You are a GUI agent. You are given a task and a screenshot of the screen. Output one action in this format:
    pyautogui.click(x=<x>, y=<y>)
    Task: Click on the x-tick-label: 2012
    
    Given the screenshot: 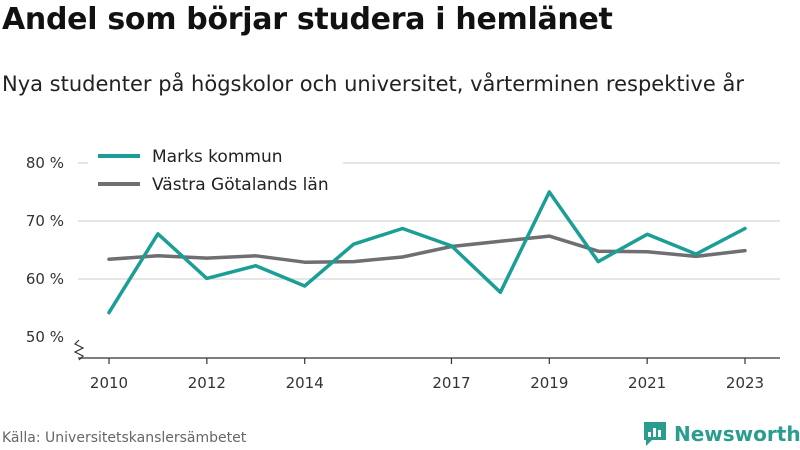 What is the action you would take?
    pyautogui.click(x=207, y=383)
    